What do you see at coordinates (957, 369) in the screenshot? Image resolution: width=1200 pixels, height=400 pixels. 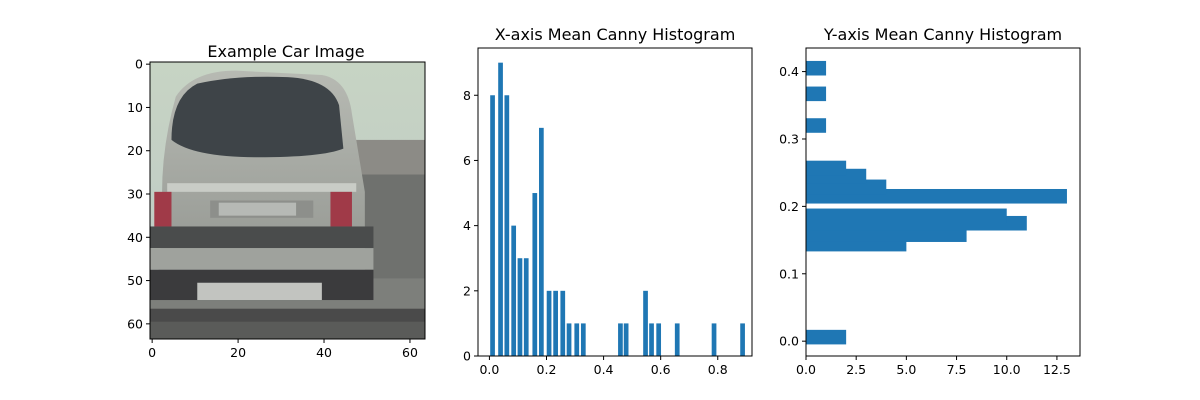 I see `y-hist-xtick-label: 7.5` at bounding box center [957, 369].